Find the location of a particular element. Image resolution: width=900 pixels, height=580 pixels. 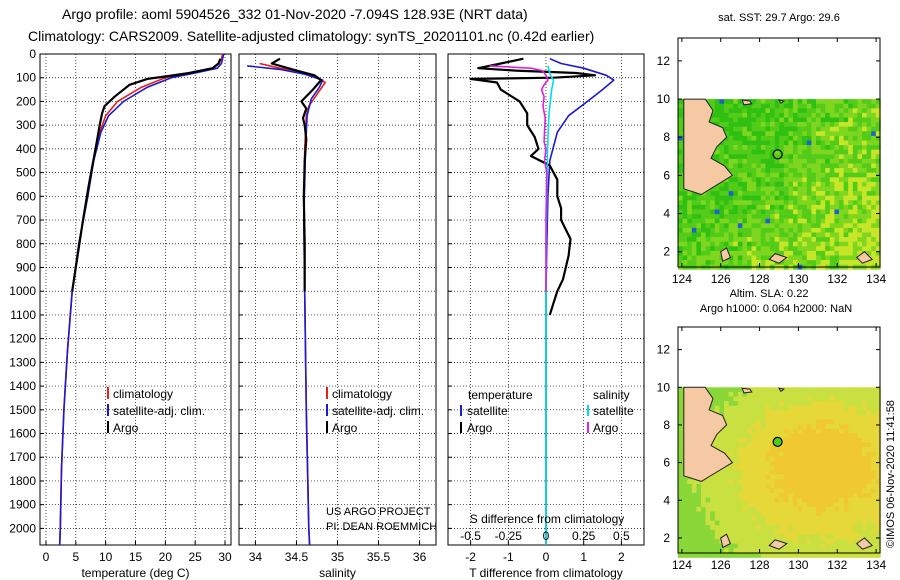

depth-tick-label: 1400 is located at coordinates (22, 386).